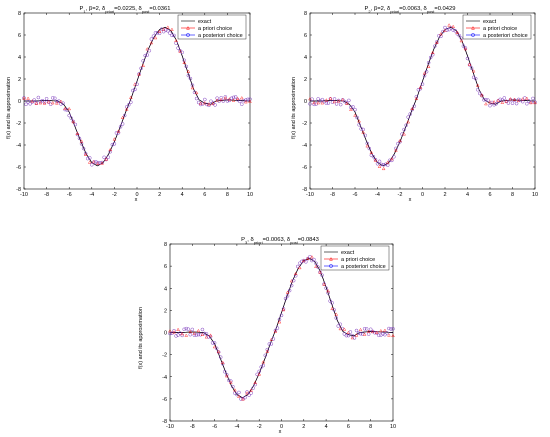 The height and width of the screenshot is (437, 550). Describe the element at coordinates (243, 240) in the screenshot. I see `title-part: P` at that location.